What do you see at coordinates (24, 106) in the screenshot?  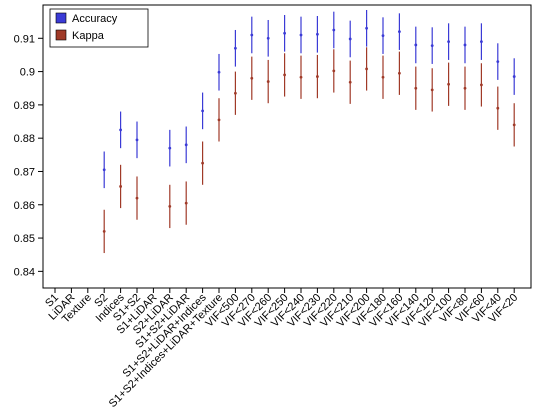 I see `y-tick-label: 0.89` at bounding box center [24, 106].